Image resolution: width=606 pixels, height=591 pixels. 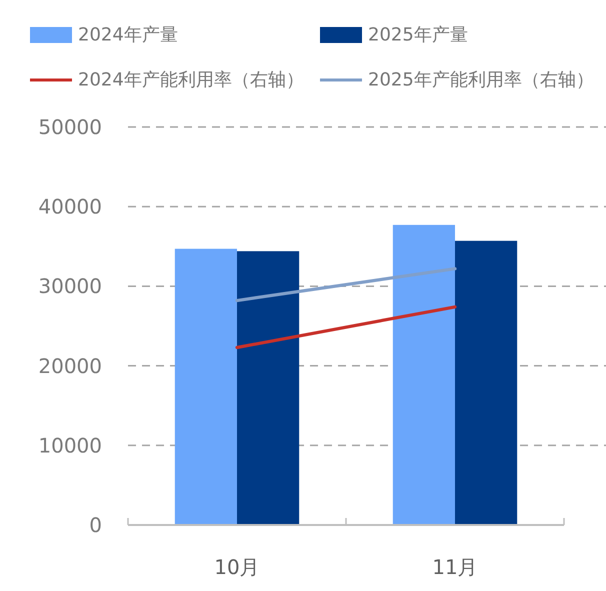 What do you see at coordinates (128, 35) in the screenshot?
I see `legend-label: 2024年产量` at bounding box center [128, 35].